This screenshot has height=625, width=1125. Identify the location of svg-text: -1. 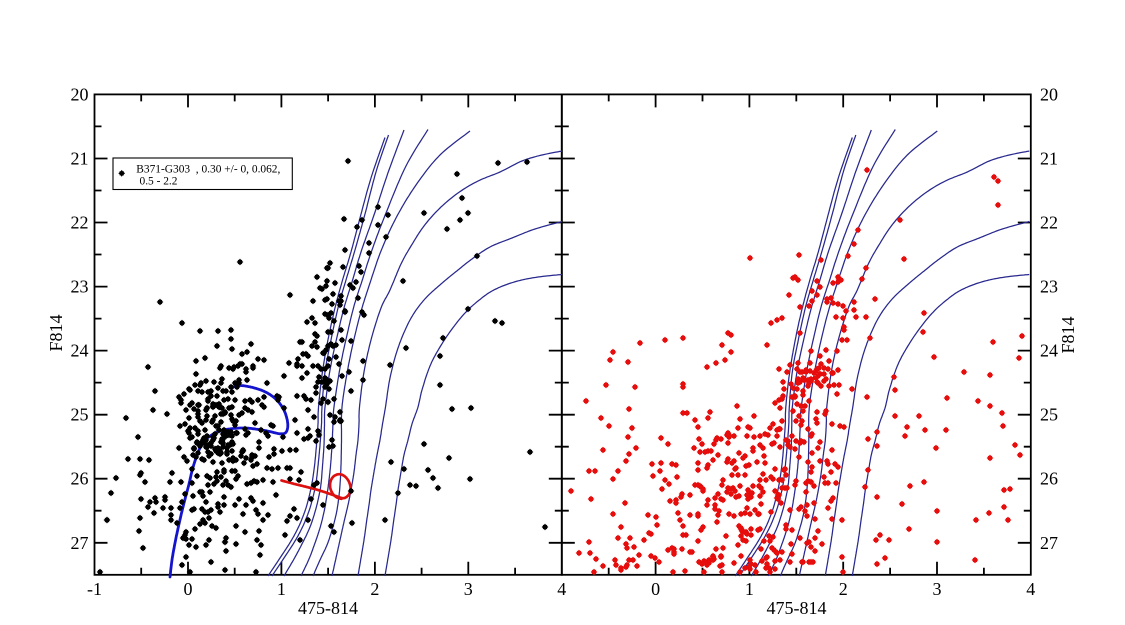
(94, 589).